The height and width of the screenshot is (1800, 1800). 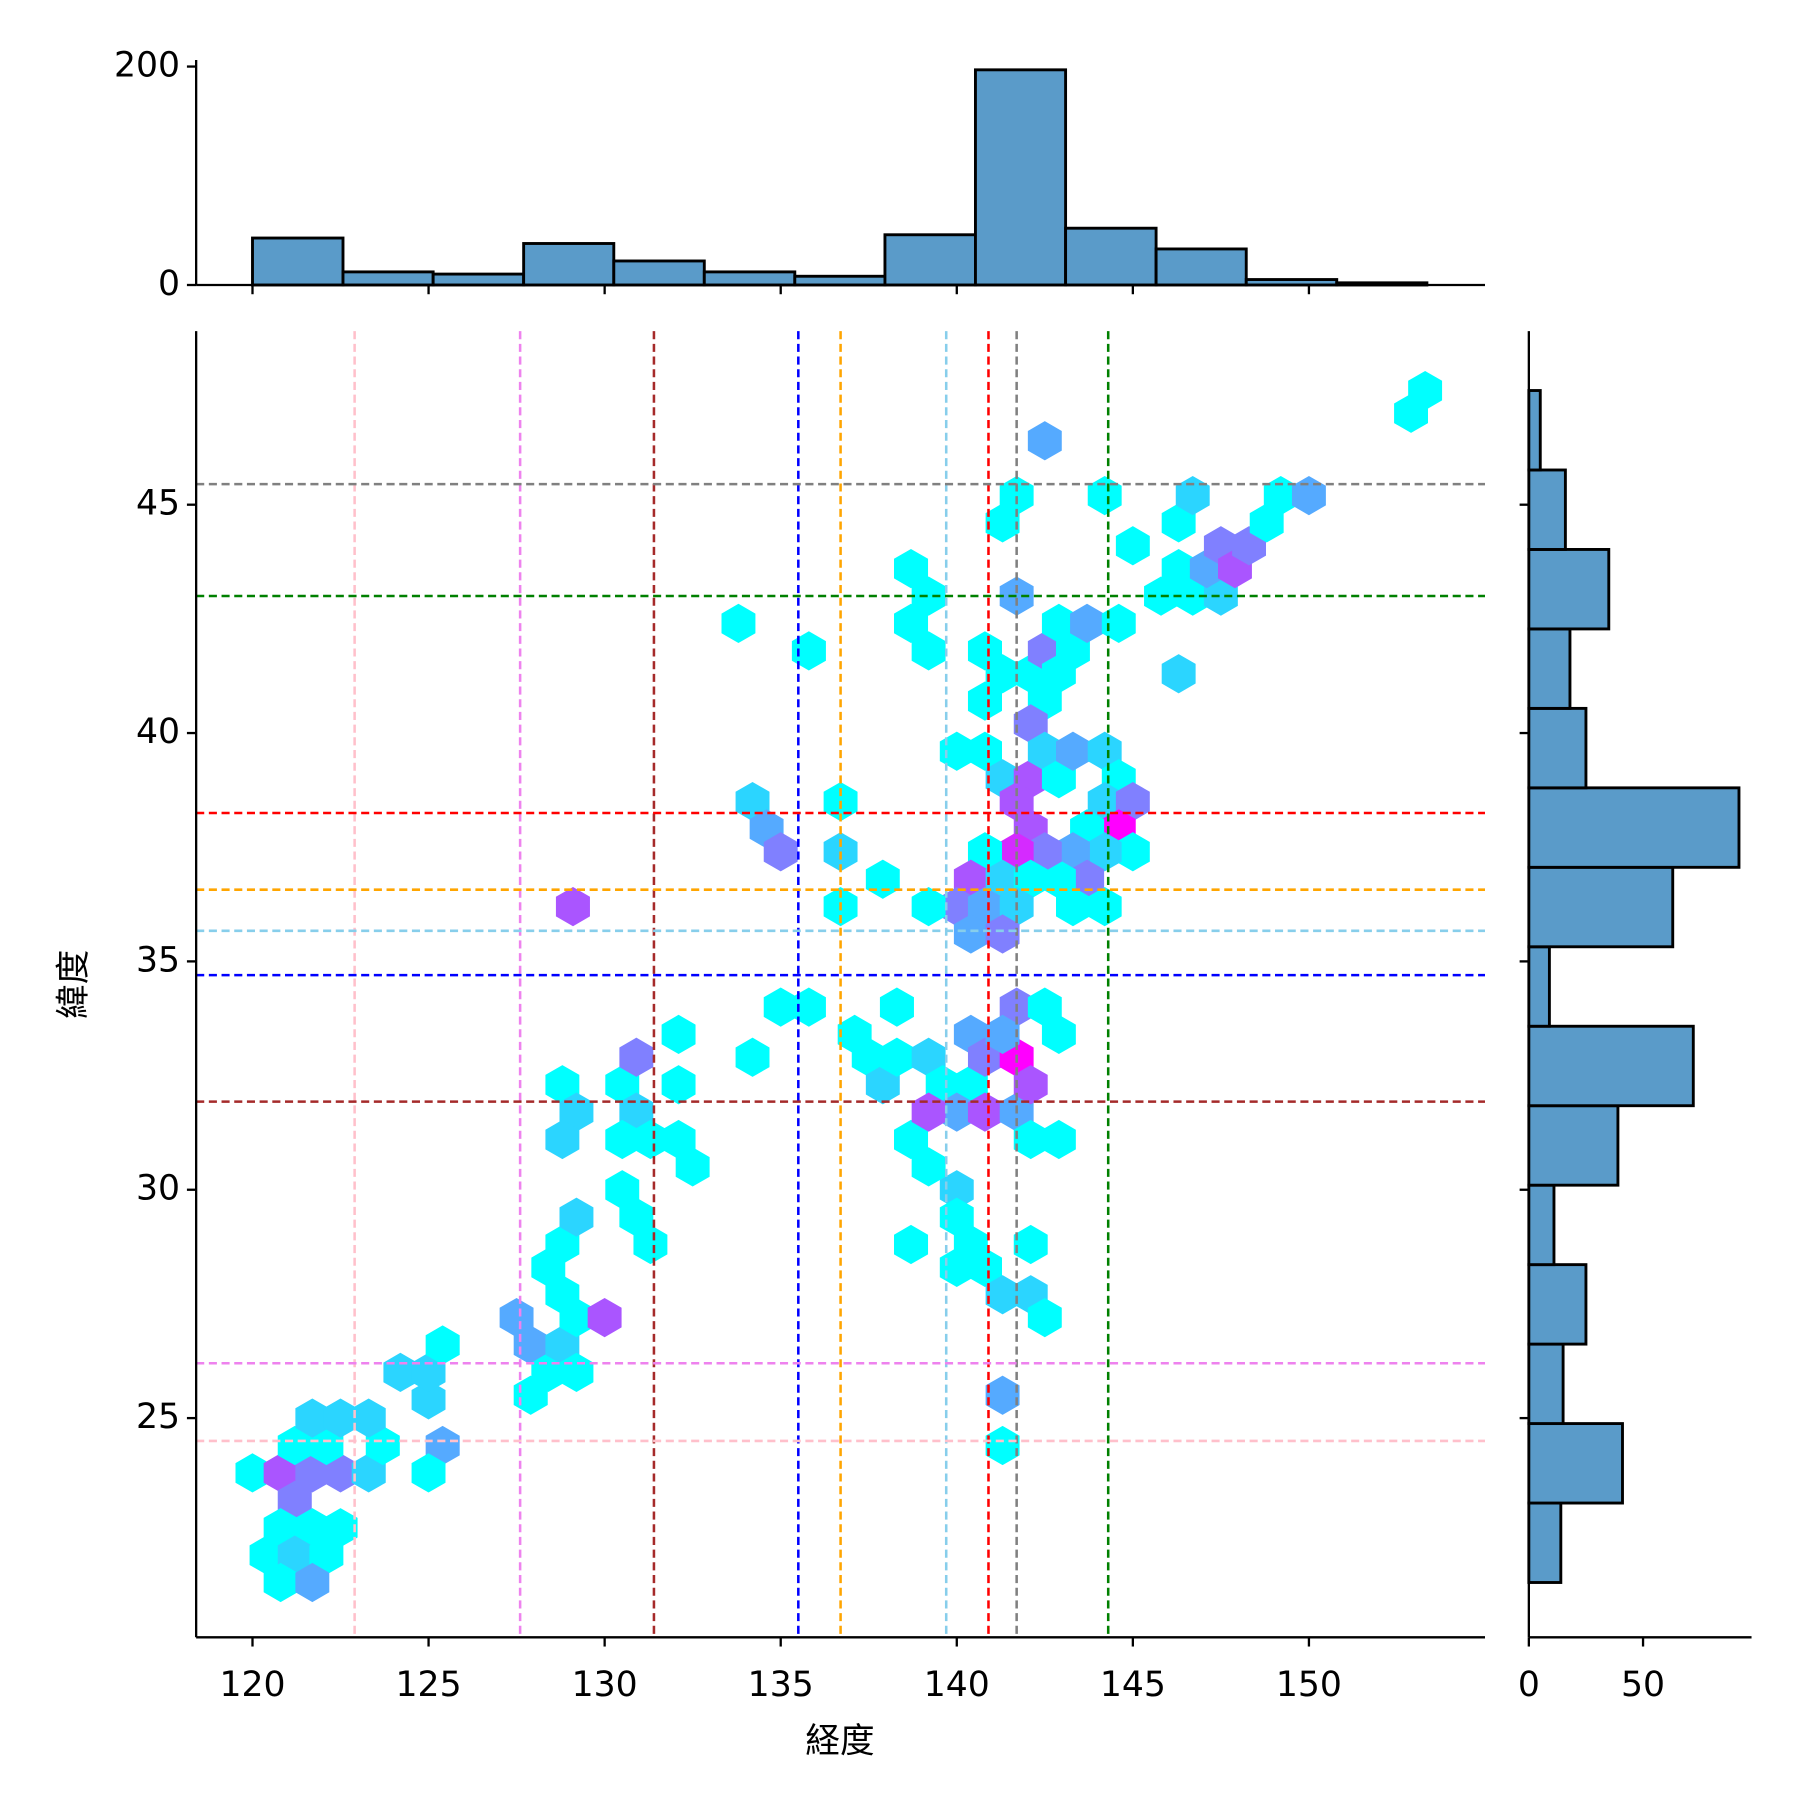 I want to click on x-tick-label: 125, so click(x=429, y=1685).